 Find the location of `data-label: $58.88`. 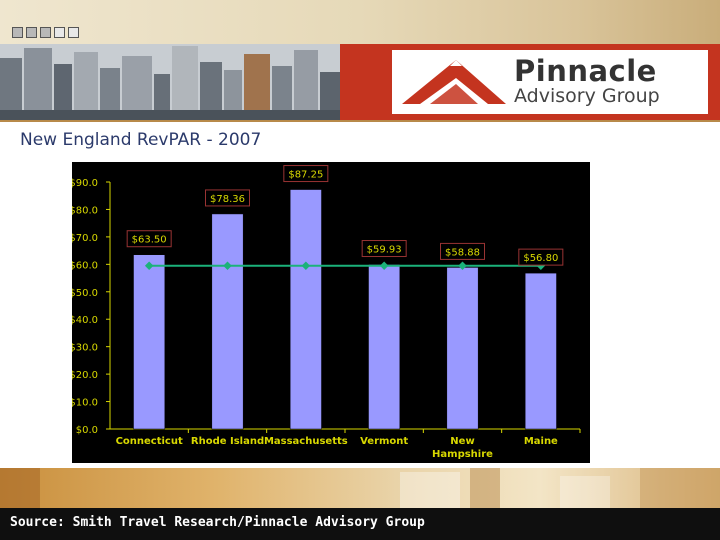

data-label: $58.88 is located at coordinates (462, 252).